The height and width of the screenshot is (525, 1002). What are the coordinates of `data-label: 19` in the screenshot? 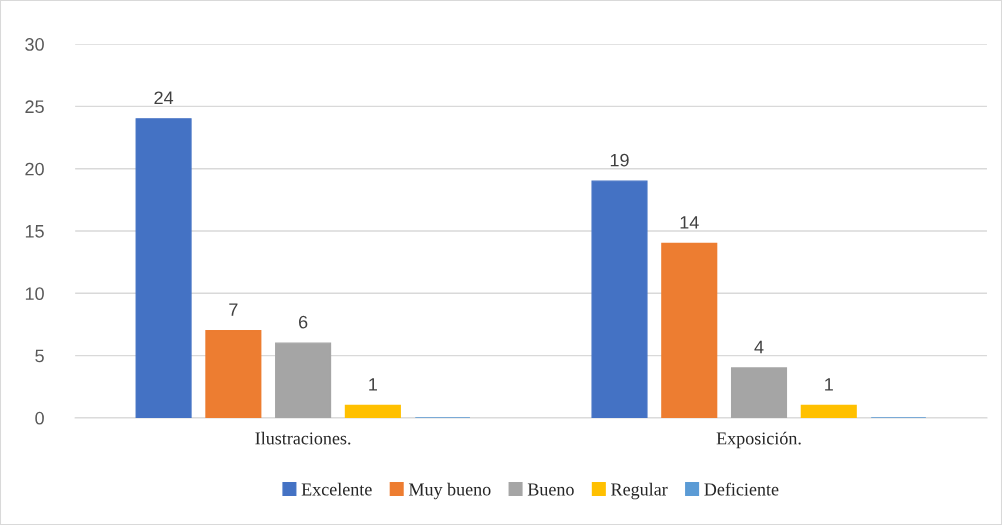 It's located at (619, 160).